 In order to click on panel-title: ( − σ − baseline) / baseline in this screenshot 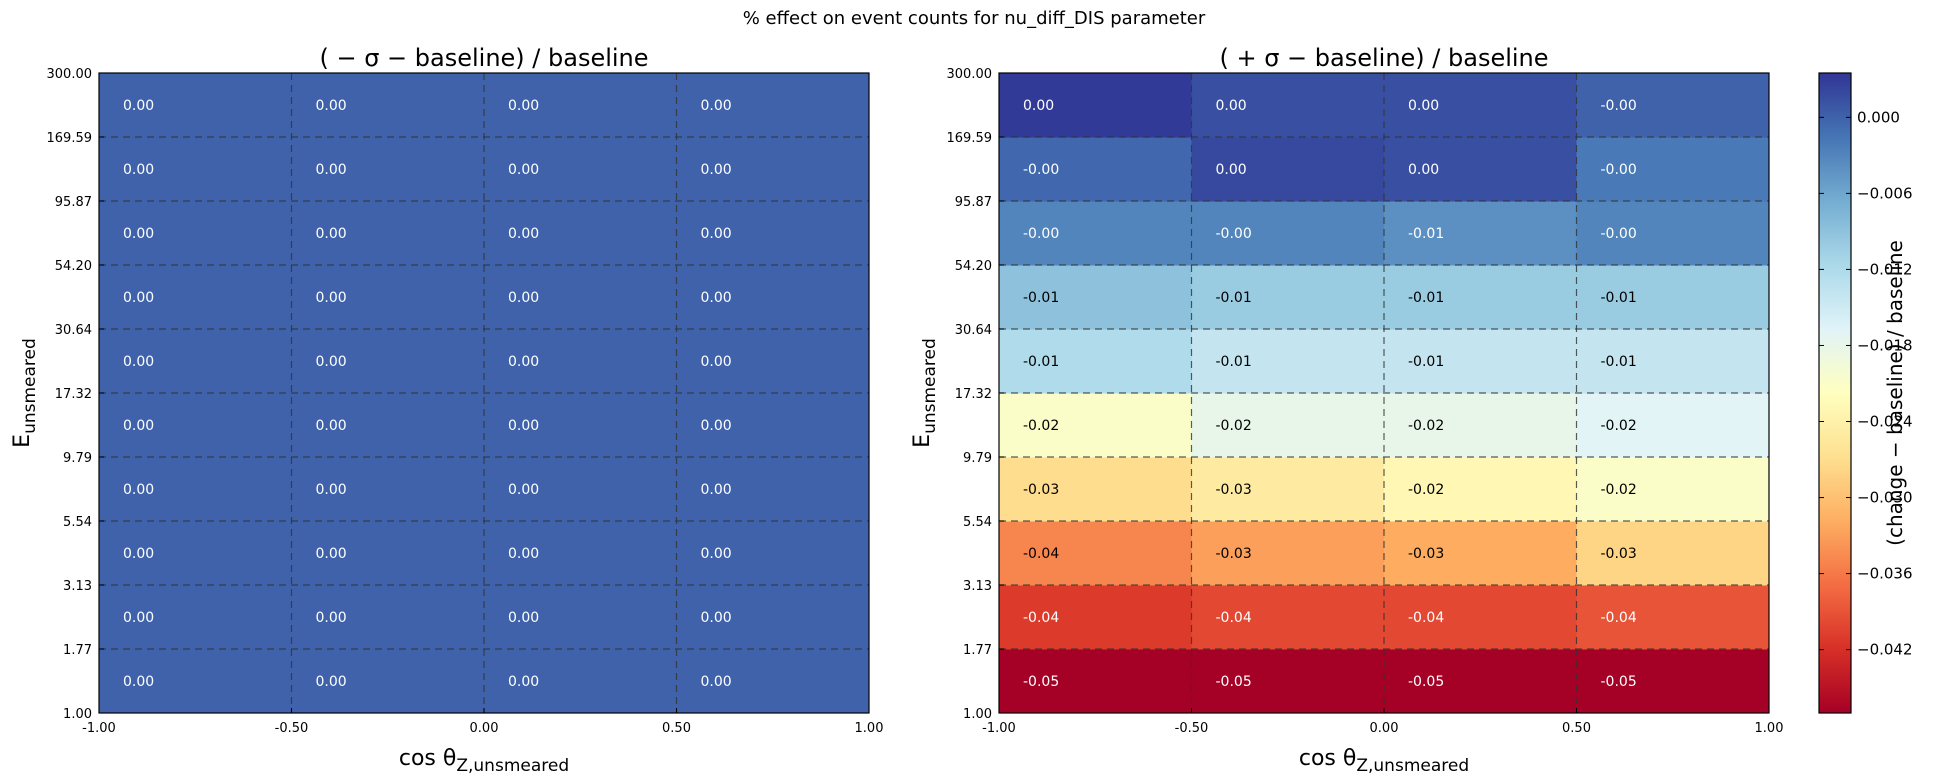, I will do `click(483, 58)`.